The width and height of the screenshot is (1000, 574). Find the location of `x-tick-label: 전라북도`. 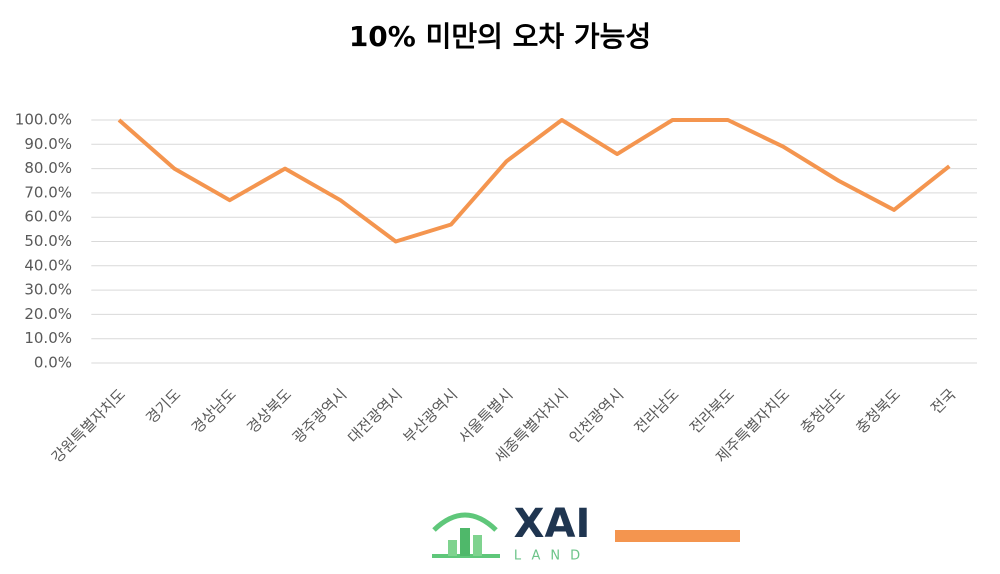

x-tick-label: 전라북도 is located at coordinates (712, 411).